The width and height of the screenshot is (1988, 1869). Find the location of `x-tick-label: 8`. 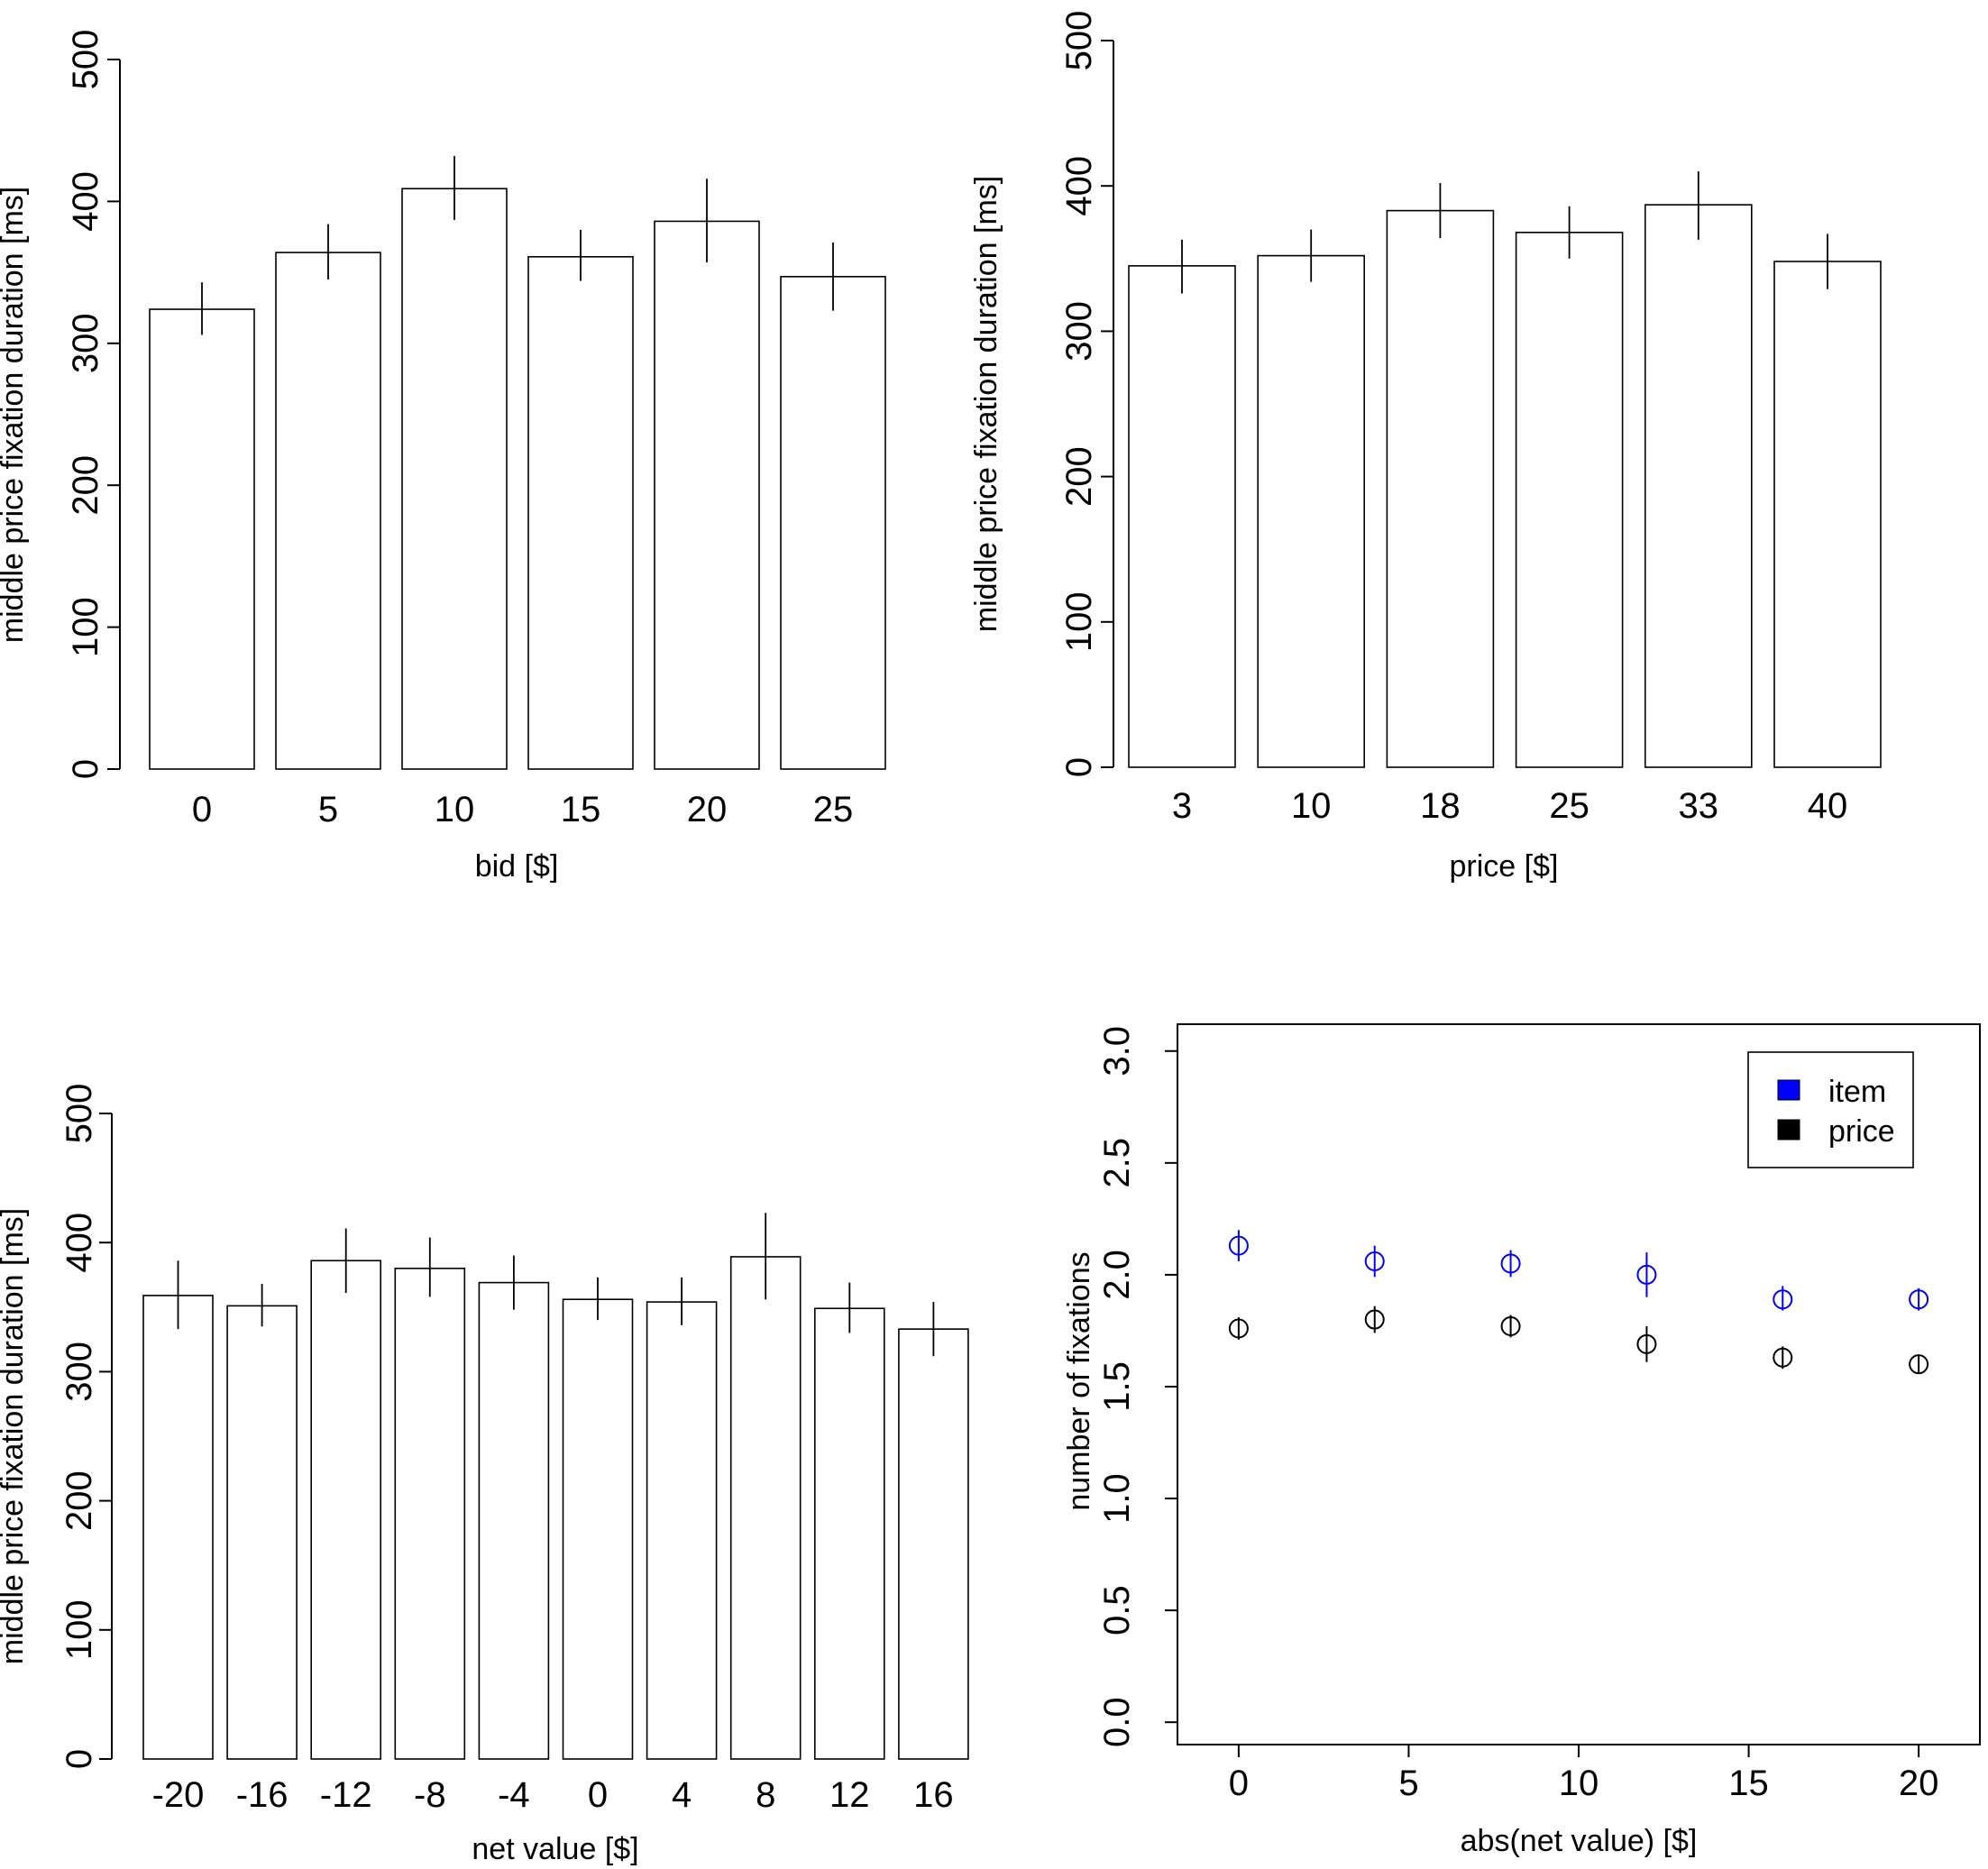

x-tick-label: 8 is located at coordinates (765, 1795).